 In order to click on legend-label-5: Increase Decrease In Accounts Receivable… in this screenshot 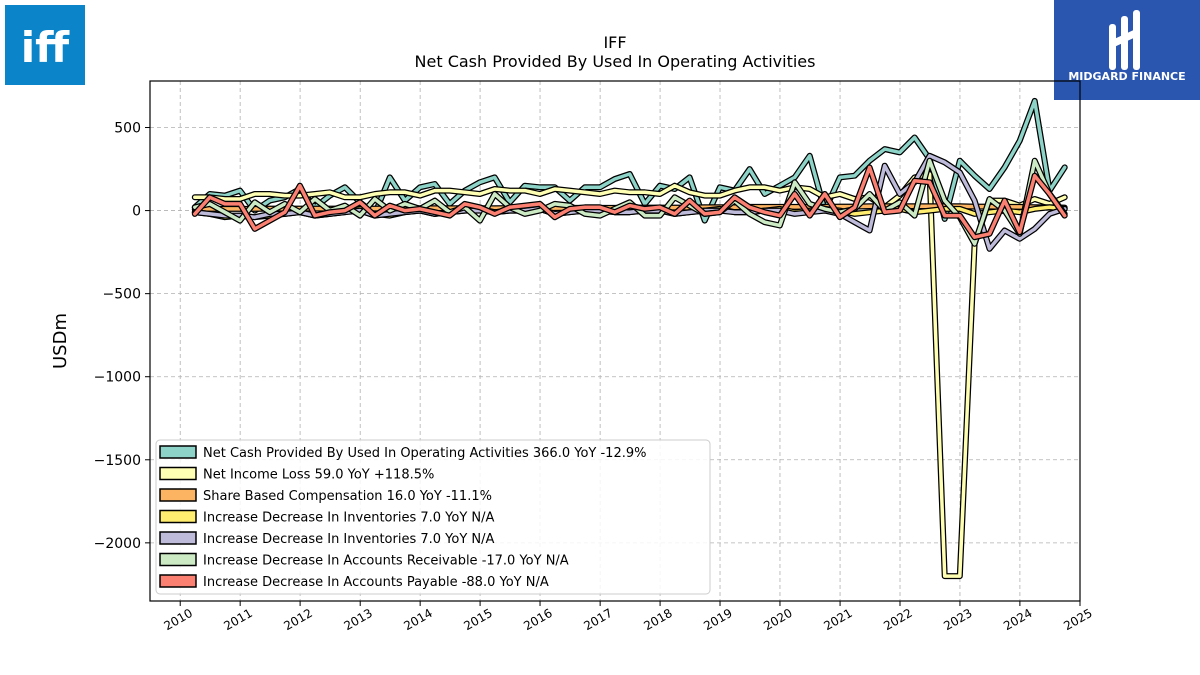, I will do `click(386, 561)`.